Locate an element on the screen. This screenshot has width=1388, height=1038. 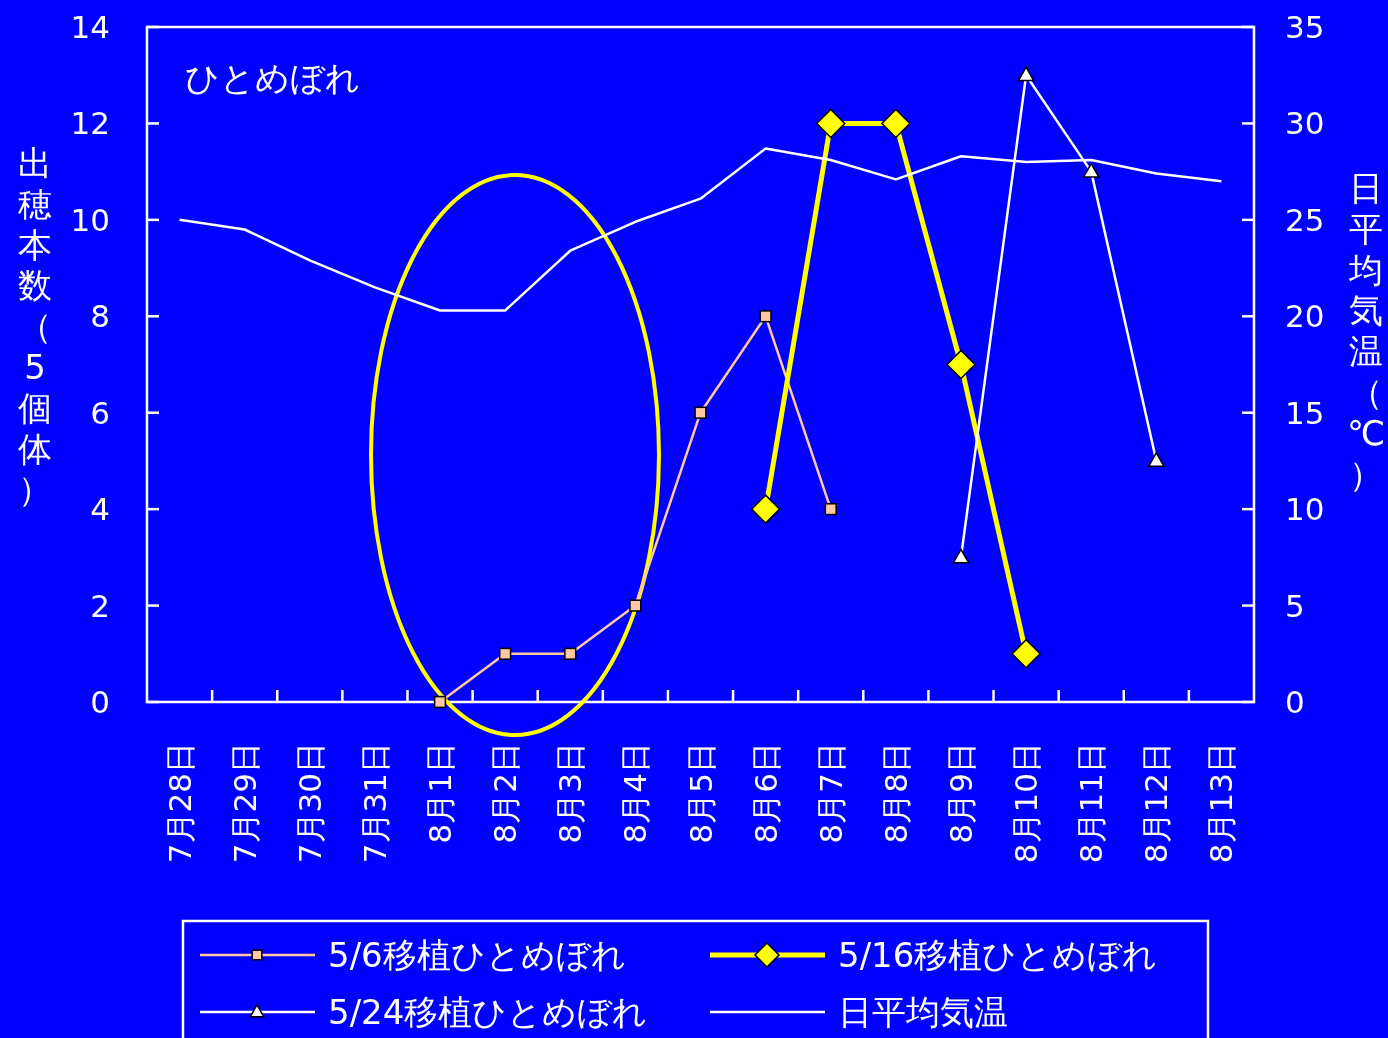
y-tick-label: 2 is located at coordinates (100, 605).